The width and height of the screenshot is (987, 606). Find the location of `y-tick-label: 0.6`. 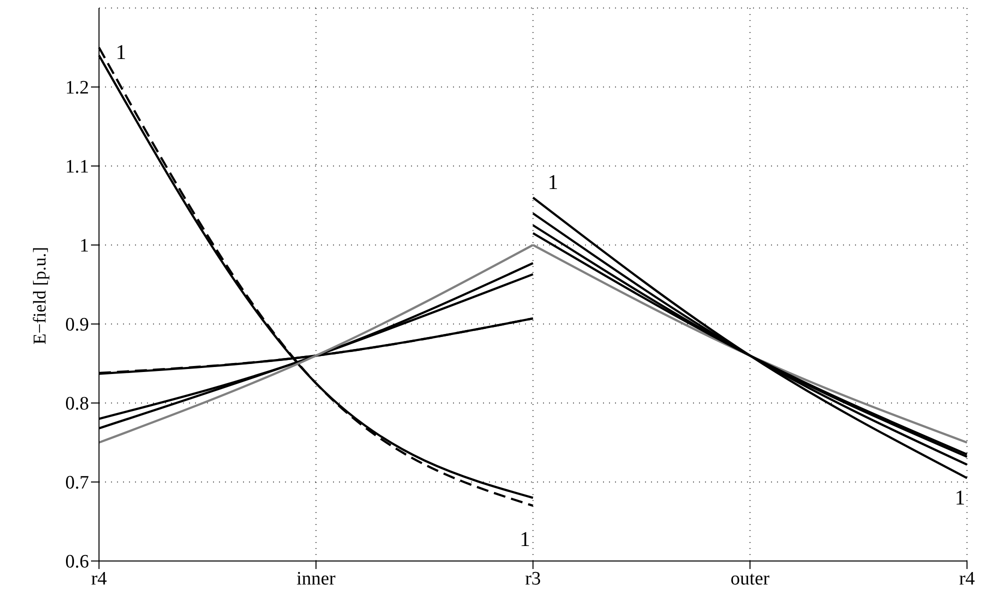

y-tick-label: 0.6 is located at coordinates (77, 562).